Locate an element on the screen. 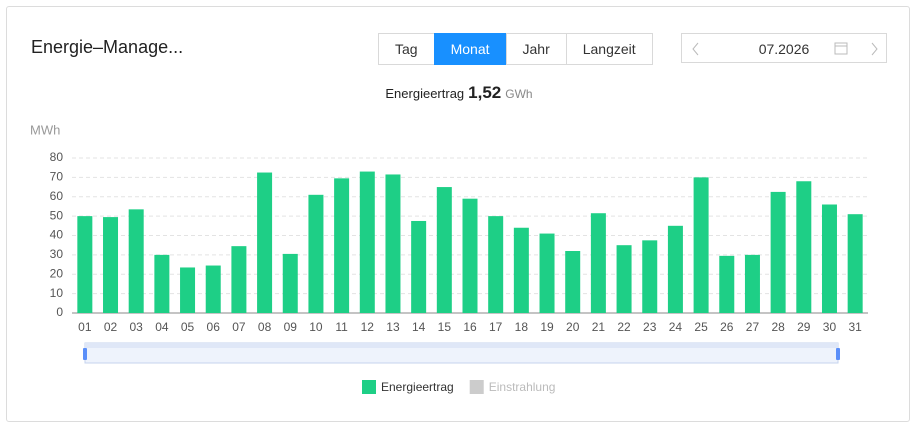 This screenshot has height=428, width=917. prev-icon is located at coordinates (695, 49).